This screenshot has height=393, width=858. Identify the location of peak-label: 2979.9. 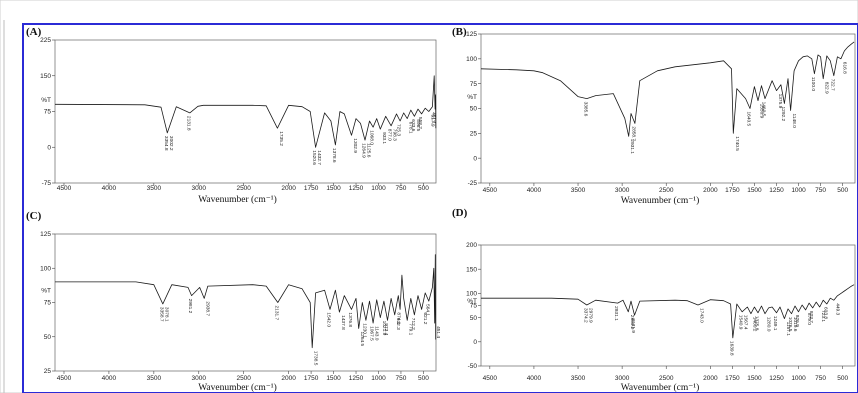
(590, 315).